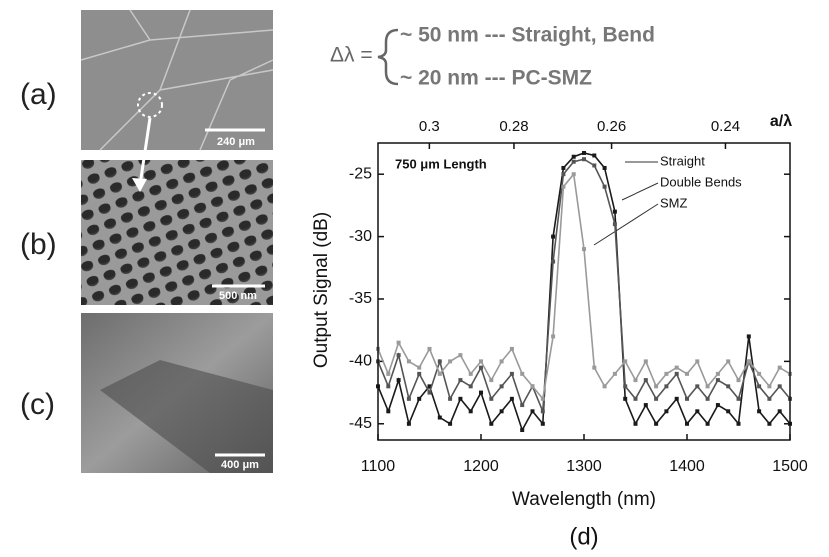 The width and height of the screenshot is (829, 557). What do you see at coordinates (37, 404) in the screenshot?
I see `panel-label: (c)` at bounding box center [37, 404].